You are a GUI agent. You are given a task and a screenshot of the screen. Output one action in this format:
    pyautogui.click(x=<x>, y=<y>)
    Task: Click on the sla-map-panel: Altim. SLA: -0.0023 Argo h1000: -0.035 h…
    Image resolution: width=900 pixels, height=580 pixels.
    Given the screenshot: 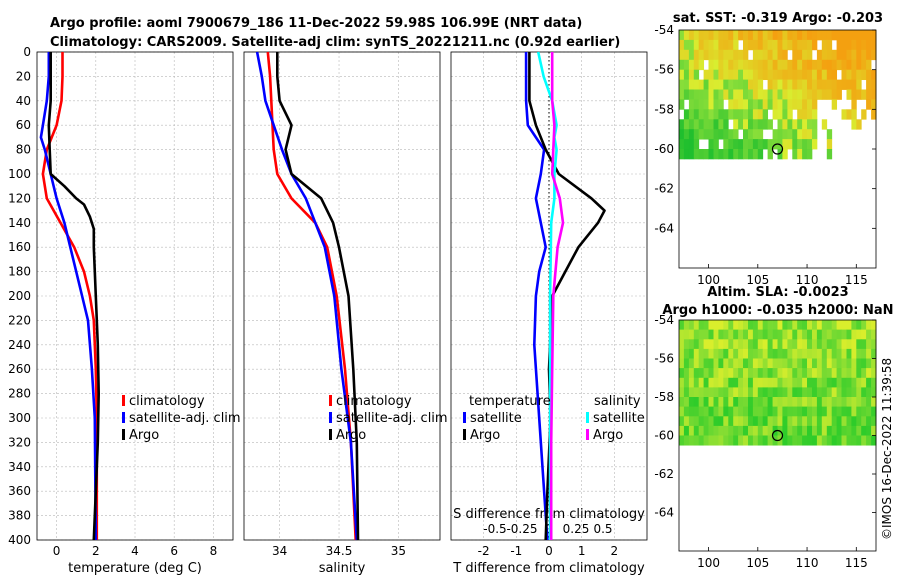 What is the action you would take?
    pyautogui.click(x=773, y=427)
    